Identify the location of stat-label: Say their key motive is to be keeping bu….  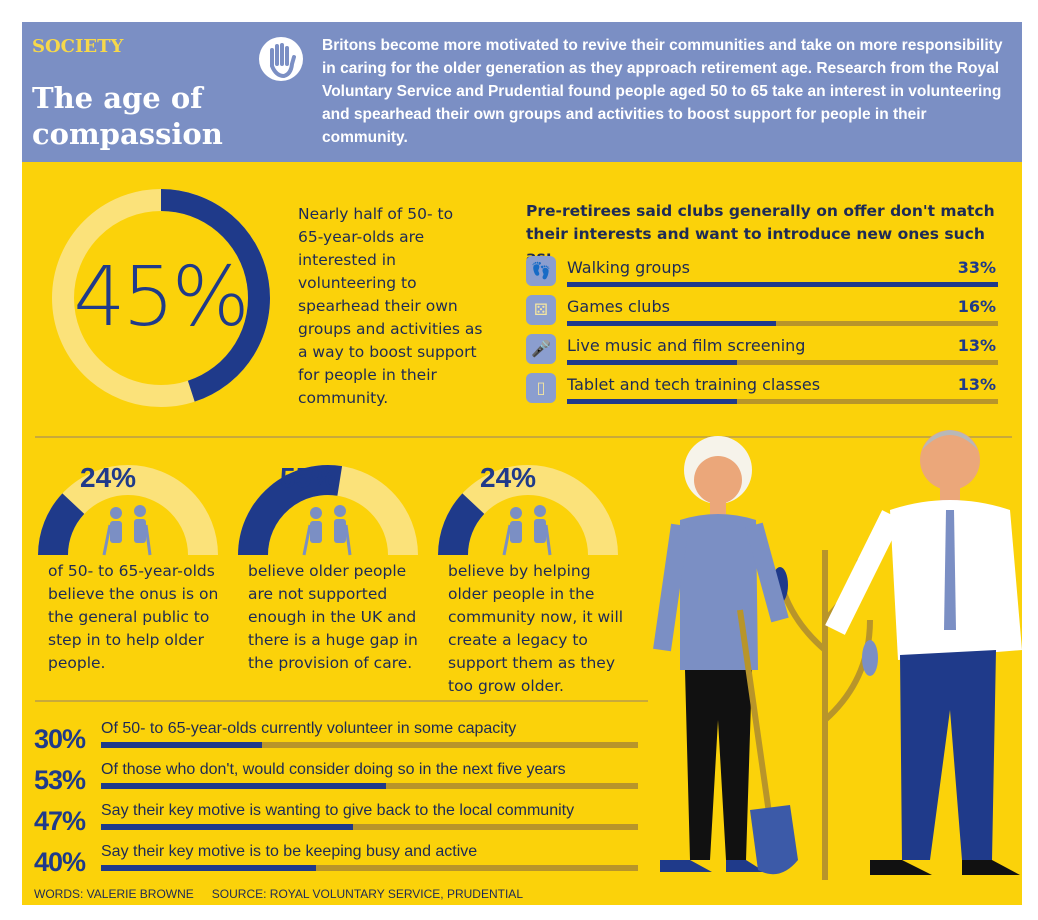
(289, 851).